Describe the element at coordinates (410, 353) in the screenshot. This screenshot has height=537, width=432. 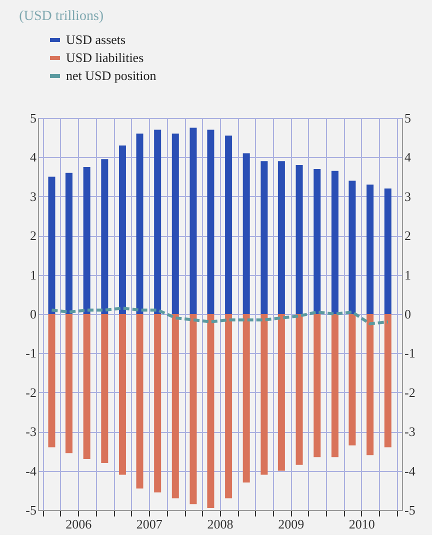
I see `y2-tick-label: -1` at that location.